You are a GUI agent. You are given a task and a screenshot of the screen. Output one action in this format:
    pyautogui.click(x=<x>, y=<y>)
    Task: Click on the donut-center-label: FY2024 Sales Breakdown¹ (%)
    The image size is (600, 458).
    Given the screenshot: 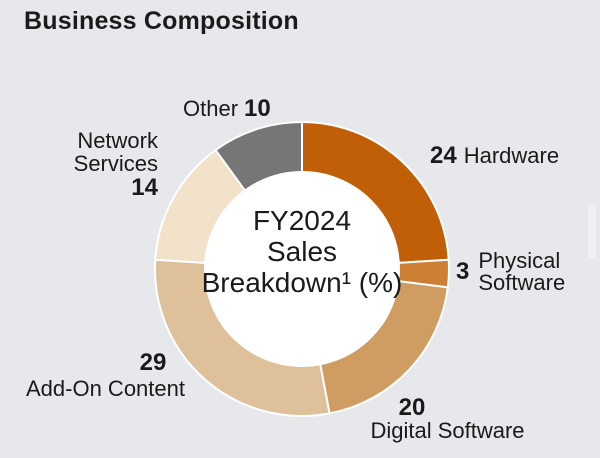 What is the action you would take?
    pyautogui.click(x=302, y=251)
    